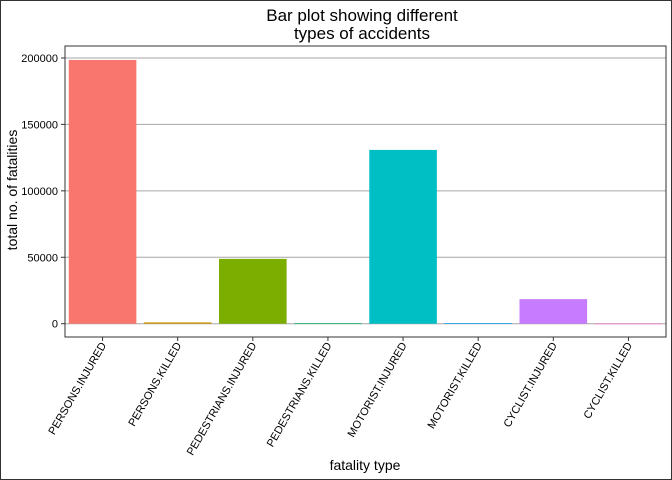 This screenshot has height=480, width=672. What do you see at coordinates (531, 384) in the screenshot?
I see `x-tick-label: CYCLIST.INJURED` at bounding box center [531, 384].